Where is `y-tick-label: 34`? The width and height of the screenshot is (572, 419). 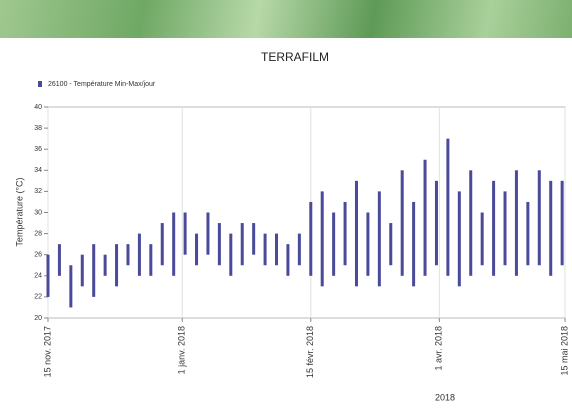 y-tick-label: 34 is located at coordinates (38, 170).